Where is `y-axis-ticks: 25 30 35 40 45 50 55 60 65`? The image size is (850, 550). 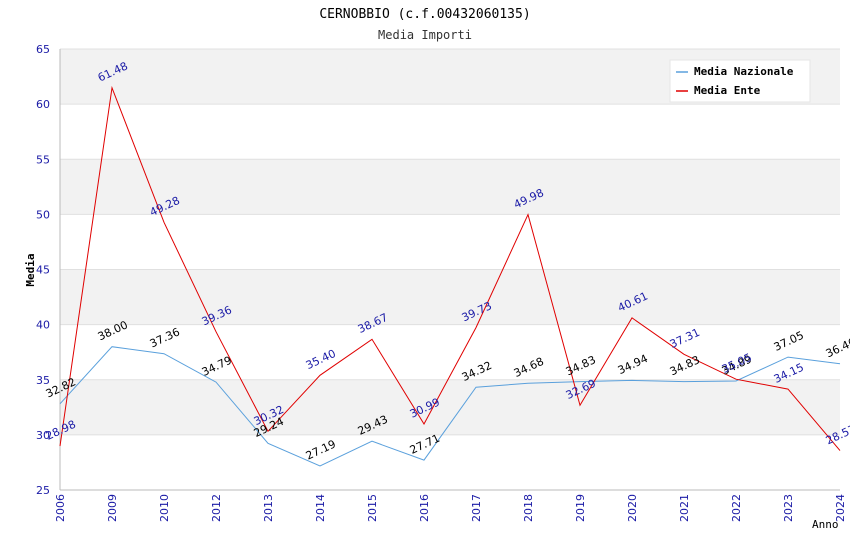
y-axis-ticks: 25 30 35 40 45 50 55 60 65 is located at coordinates (43, 270).